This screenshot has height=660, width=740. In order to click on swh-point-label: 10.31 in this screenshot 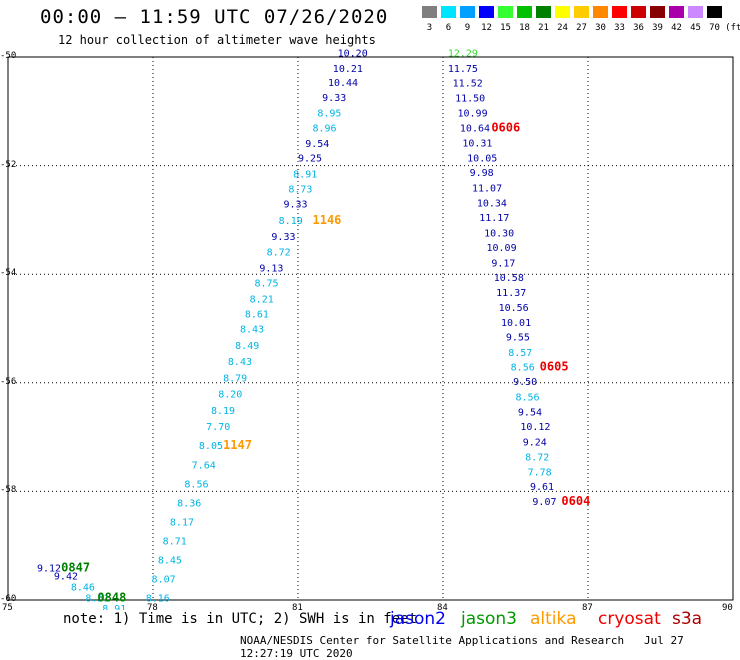, I will do `click(477, 143)`.